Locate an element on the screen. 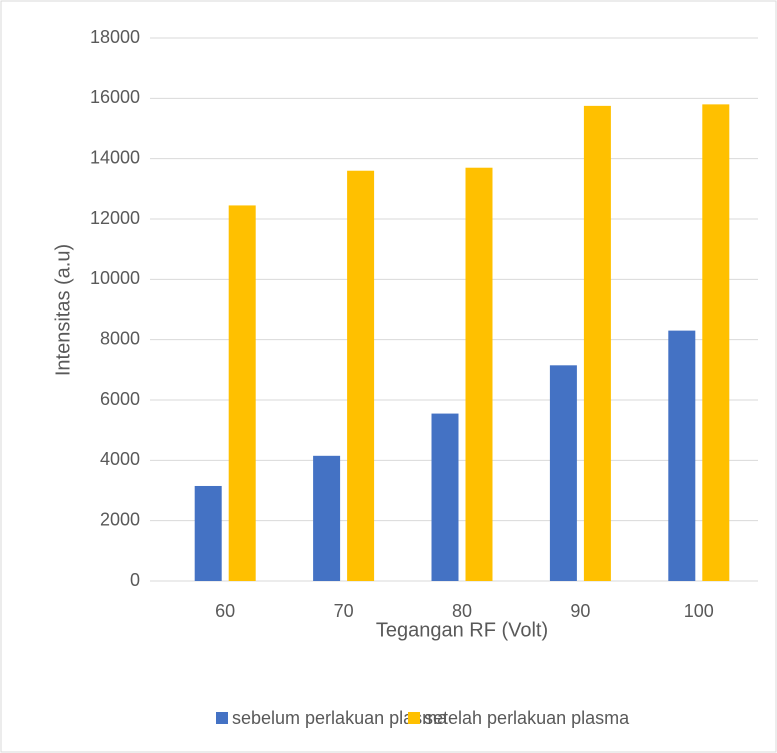 Image resolution: width=777 pixels, height=753 pixels. y-tick-label: 6000 is located at coordinates (120, 399).